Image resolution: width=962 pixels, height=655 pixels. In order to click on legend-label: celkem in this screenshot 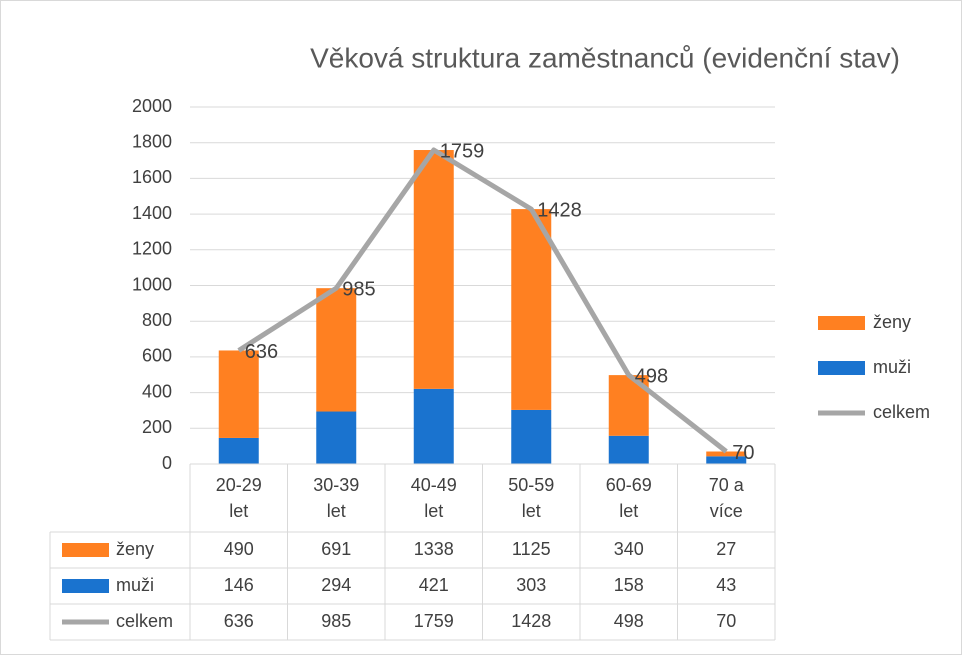, I will do `click(901, 412)`.